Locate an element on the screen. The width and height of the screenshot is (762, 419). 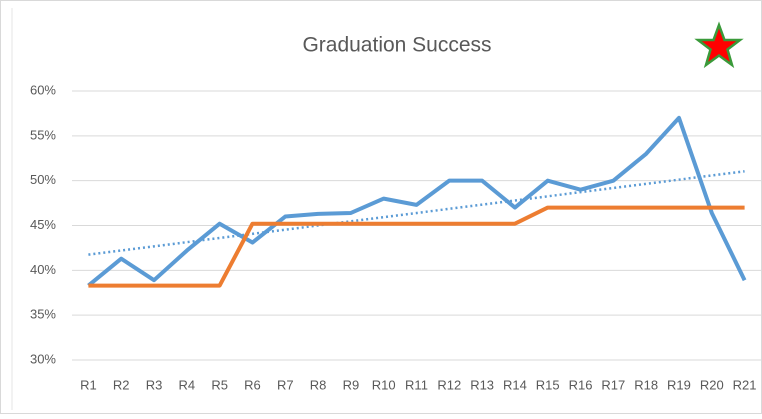
y-tick-label: 60% is located at coordinates (43, 89).